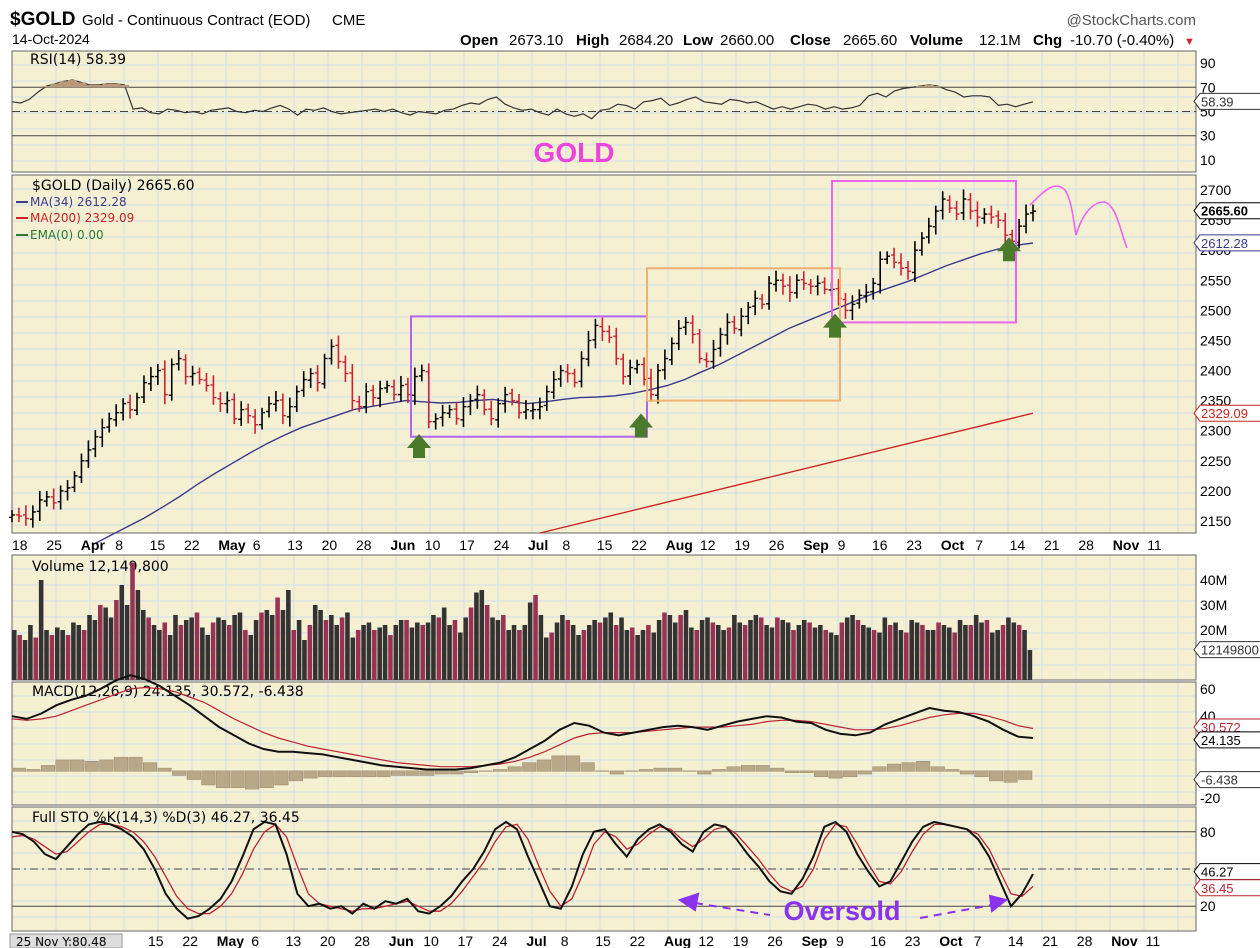 The width and height of the screenshot is (1260, 948). I want to click on x-tick-label-bottom: 13, so click(294, 940).